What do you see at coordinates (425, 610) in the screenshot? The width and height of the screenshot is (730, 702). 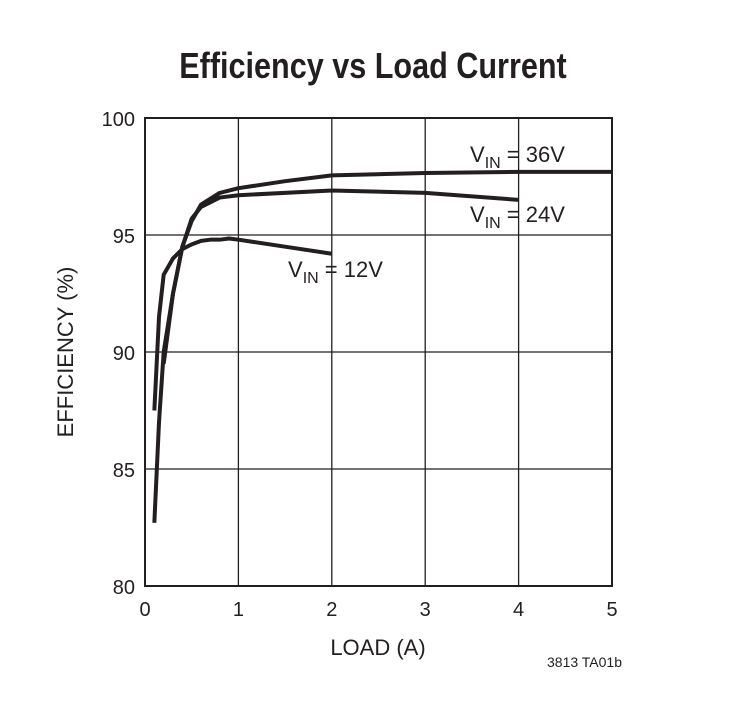 I see `x-tick-label: 3` at bounding box center [425, 610].